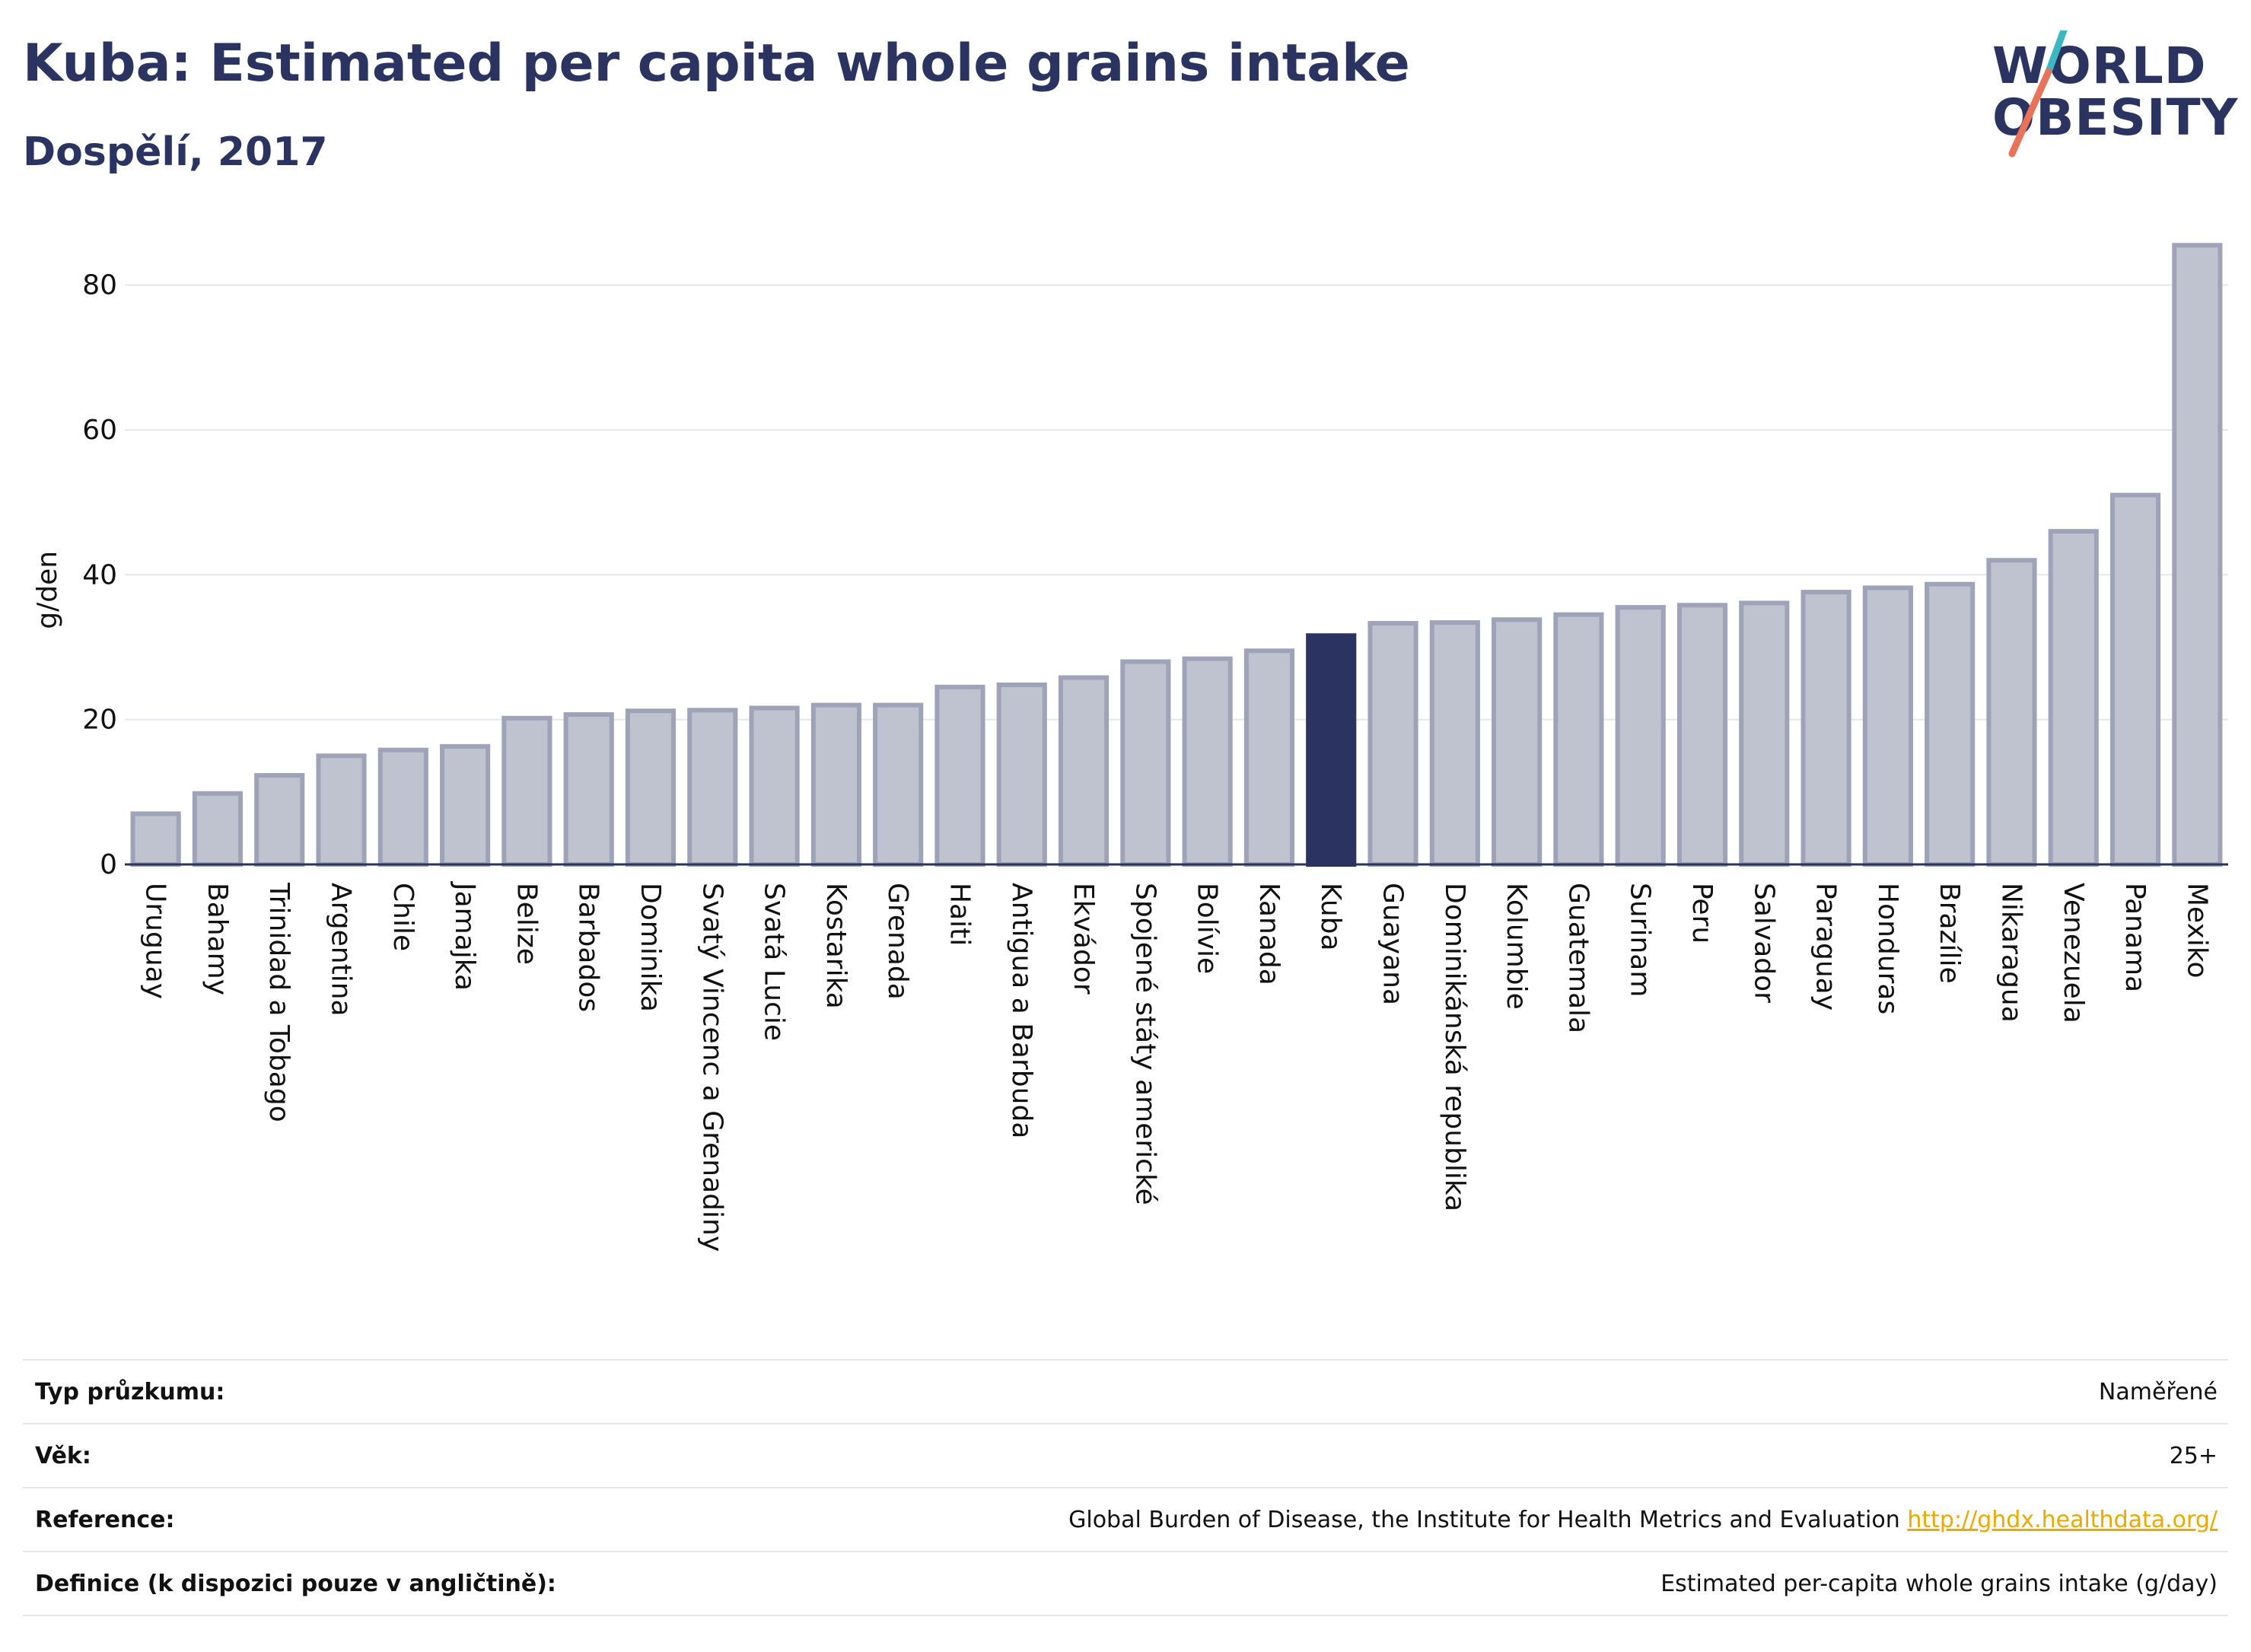 Image resolution: width=2251 pixels, height=1652 pixels. I want to click on x-tick-label: Spojené státy americké, so click(1145, 1044).